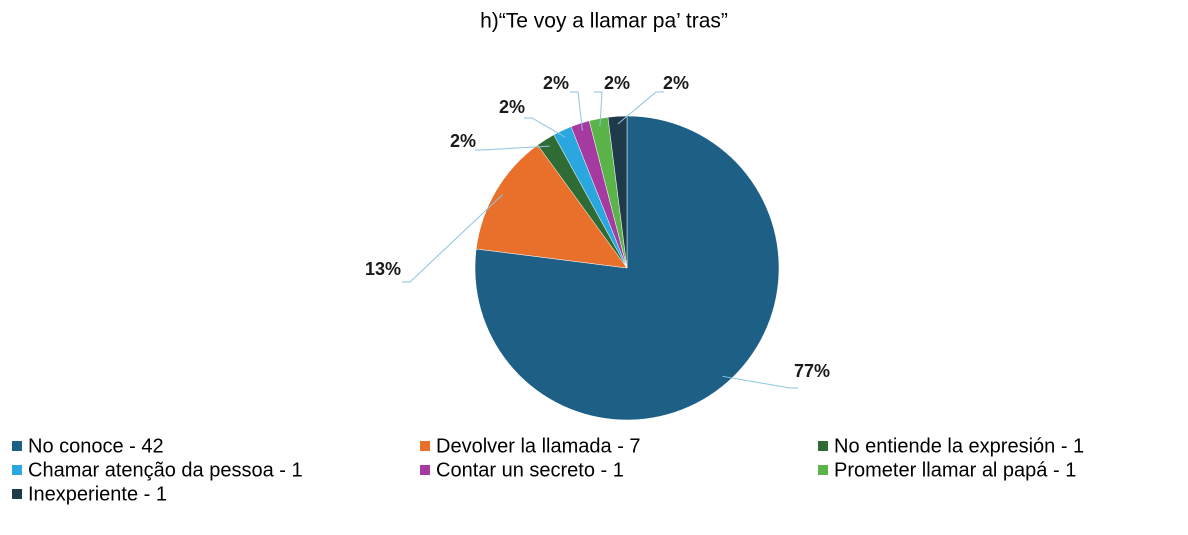 This screenshot has width=1188, height=535. Describe the element at coordinates (530, 470) in the screenshot. I see `legend-label: Contar un secreto - 1` at that location.